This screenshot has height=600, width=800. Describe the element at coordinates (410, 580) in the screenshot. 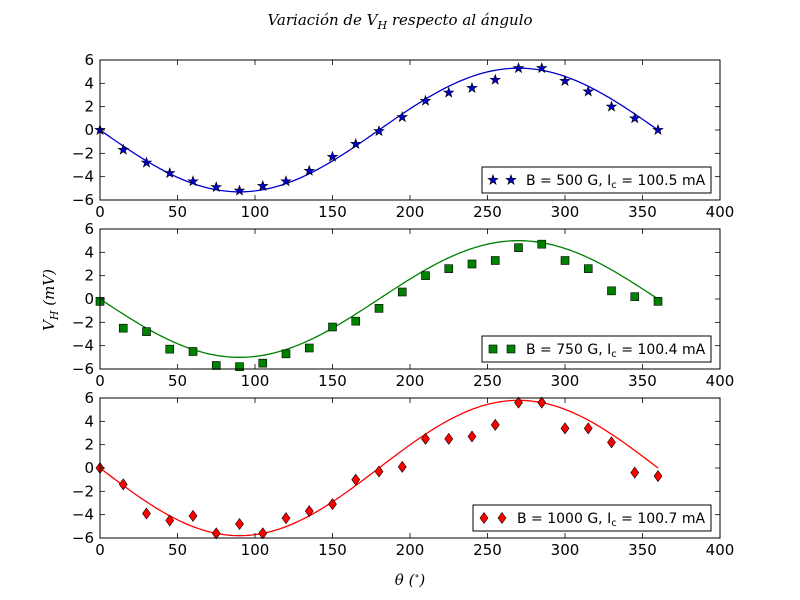

I see `x-axis-label: θ (∘)` at that location.